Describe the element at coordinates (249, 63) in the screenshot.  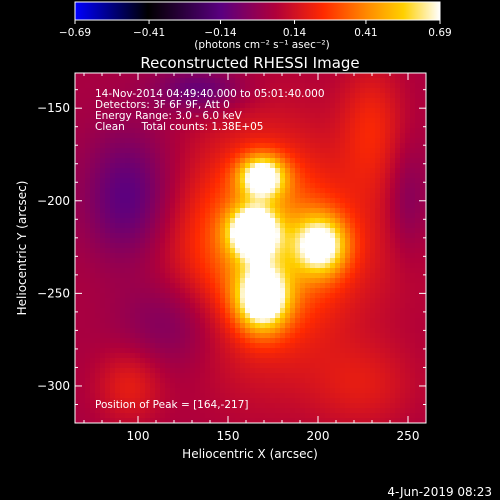
I see `chart-title: Reconstructed RHESSI Image` at that location.